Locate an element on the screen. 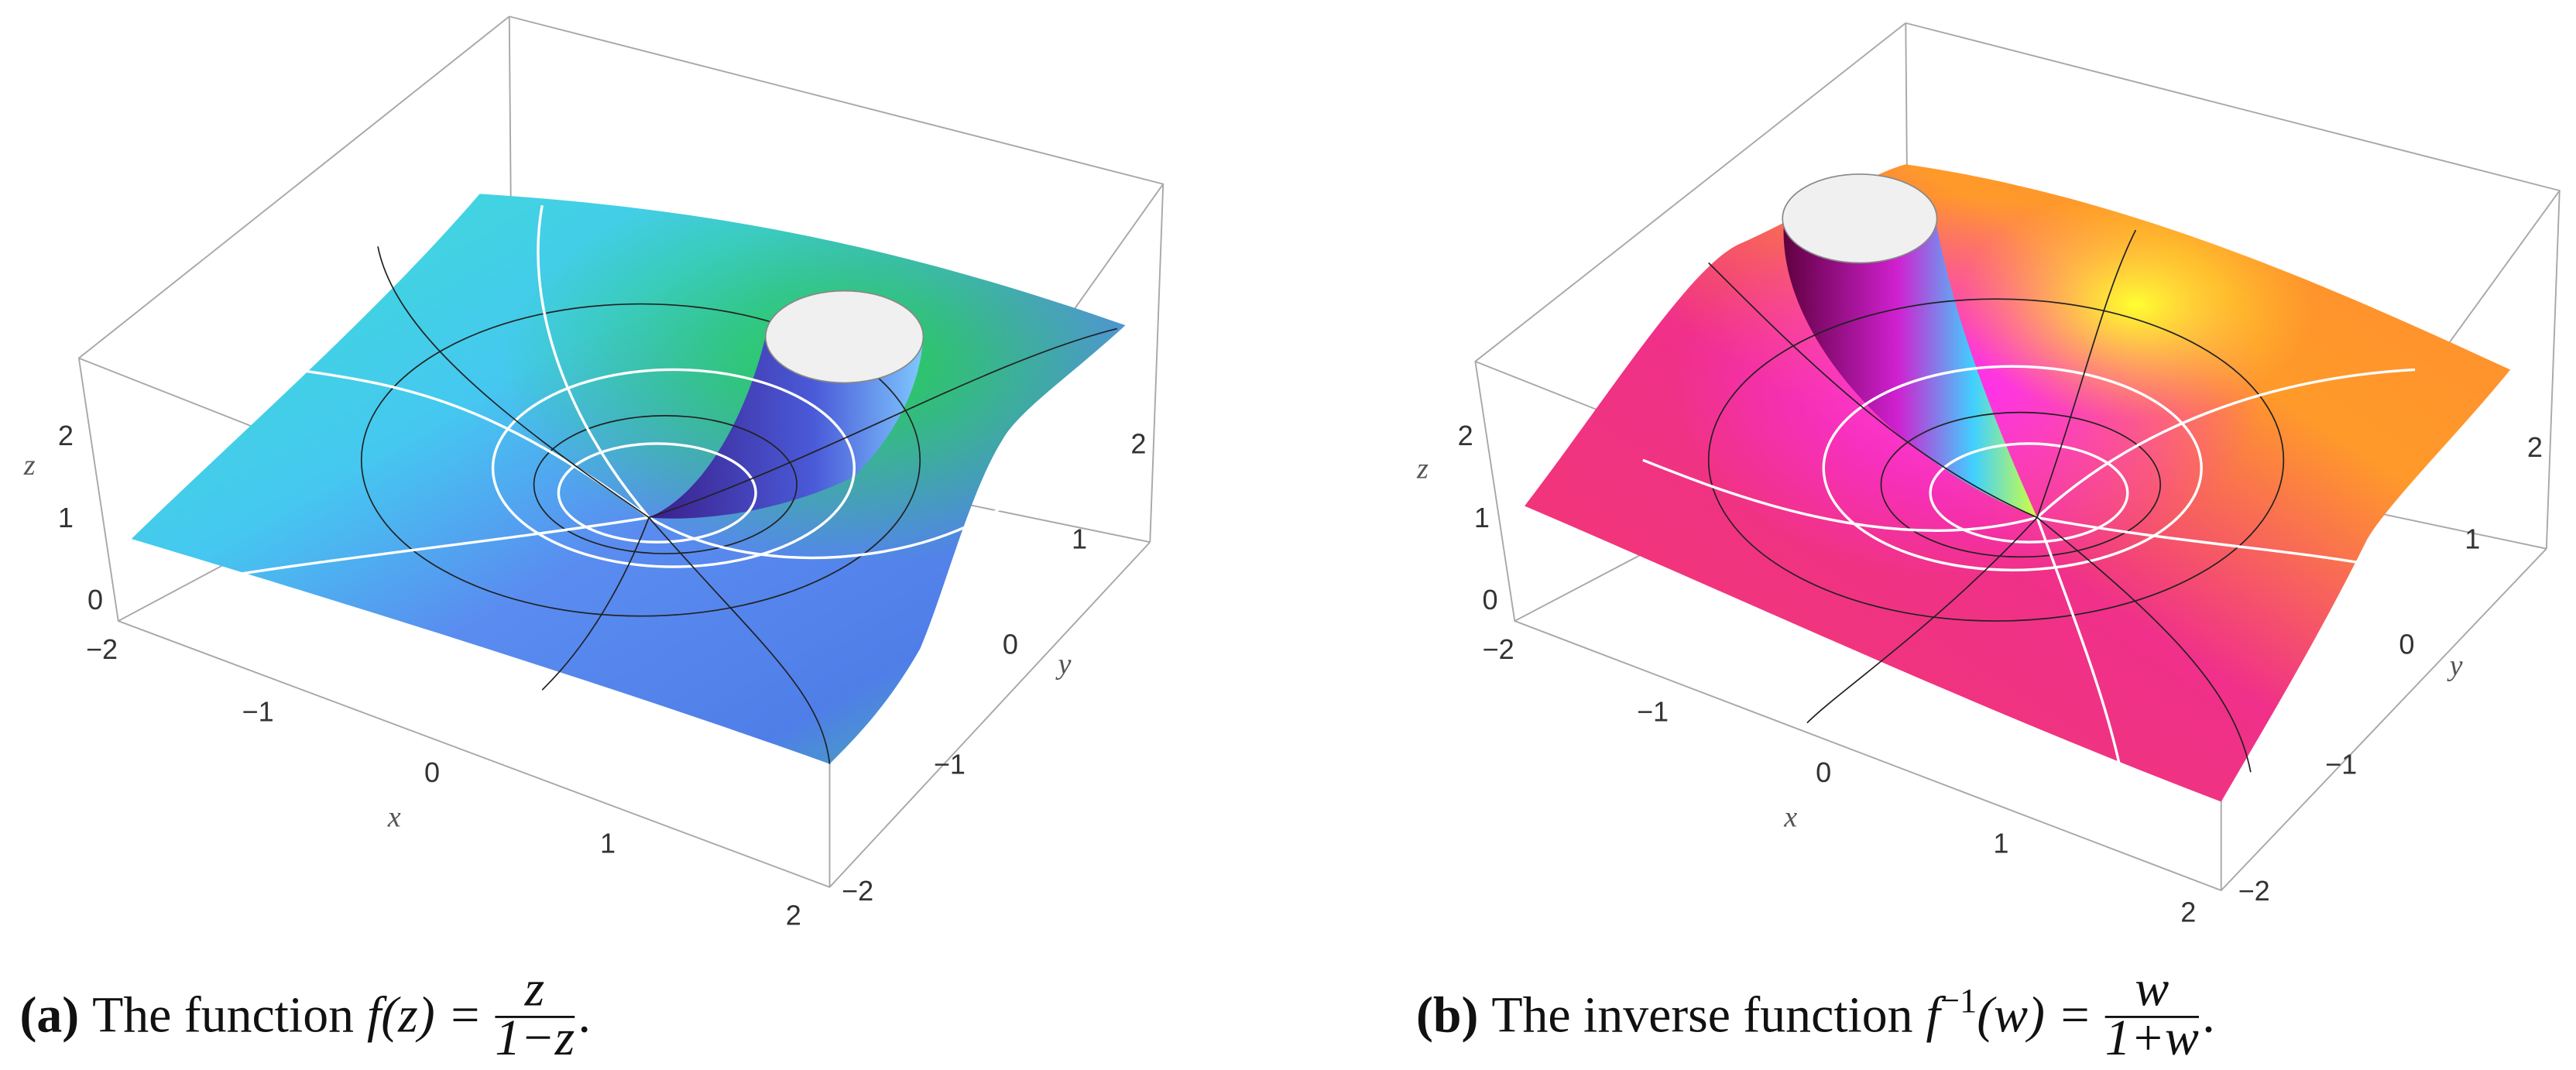 The width and height of the screenshot is (2576, 1070). caption-denominator: 1−z is located at coordinates (535, 1038).